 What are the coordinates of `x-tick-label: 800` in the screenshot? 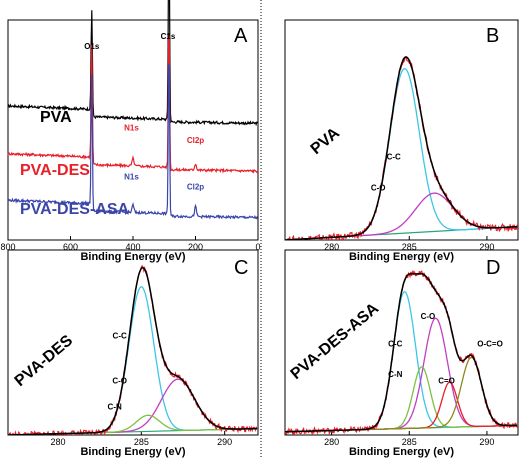 It's located at (7, 247).